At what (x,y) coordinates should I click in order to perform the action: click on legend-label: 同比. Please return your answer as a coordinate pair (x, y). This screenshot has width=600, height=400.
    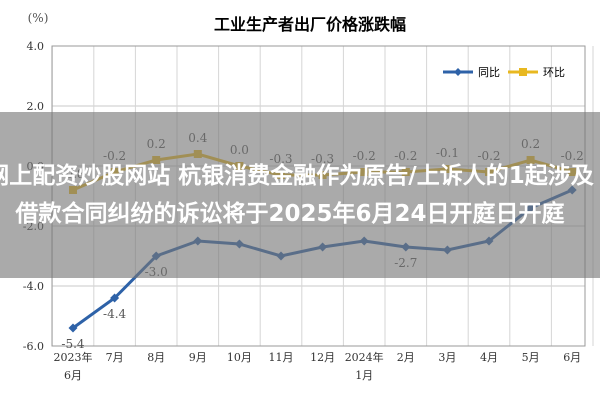
    Looking at the image, I should click on (489, 72).